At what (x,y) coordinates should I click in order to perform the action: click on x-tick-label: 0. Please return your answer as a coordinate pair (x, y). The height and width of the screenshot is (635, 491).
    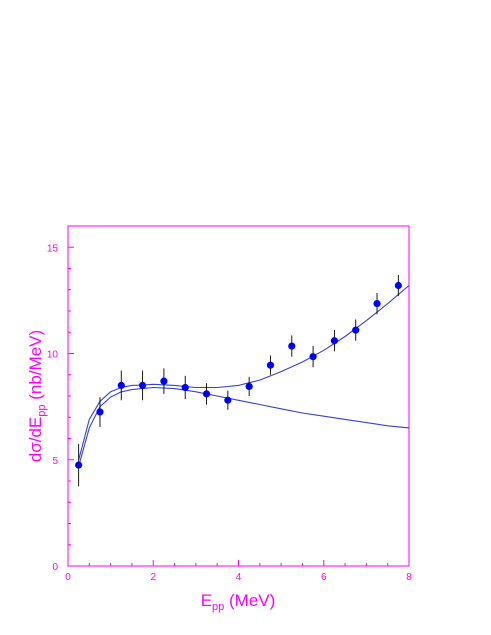
    Looking at the image, I should click on (68, 577).